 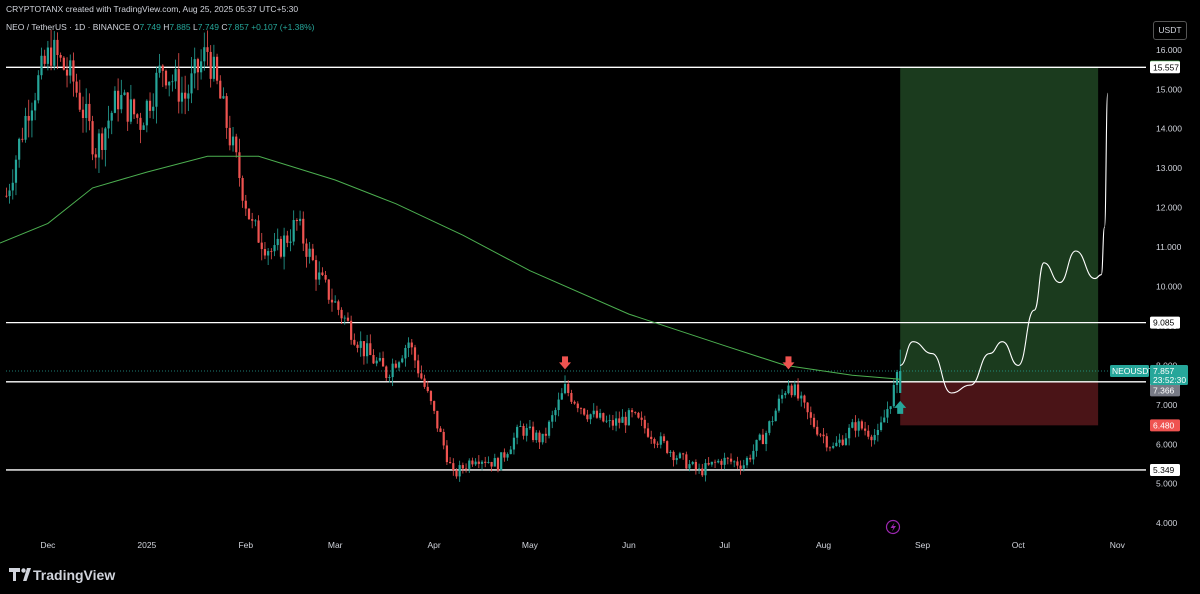 What do you see at coordinates (68, 27) in the screenshot?
I see `symbol-name: NEO / TetherUS · 1D · BINANCE` at bounding box center [68, 27].